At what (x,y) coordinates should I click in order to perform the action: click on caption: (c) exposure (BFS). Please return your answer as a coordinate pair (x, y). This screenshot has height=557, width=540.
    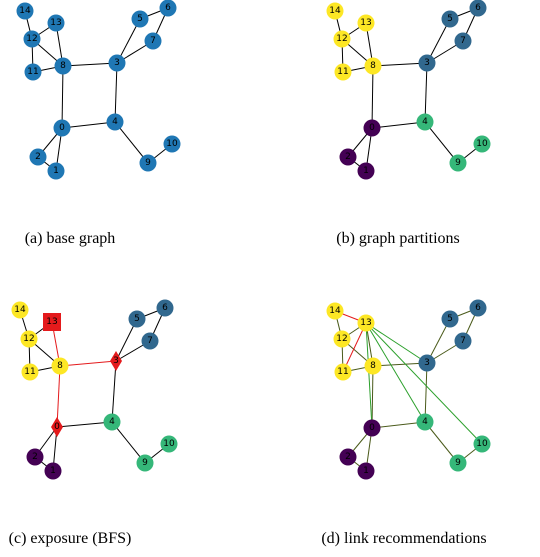
    Looking at the image, I should click on (70, 538).